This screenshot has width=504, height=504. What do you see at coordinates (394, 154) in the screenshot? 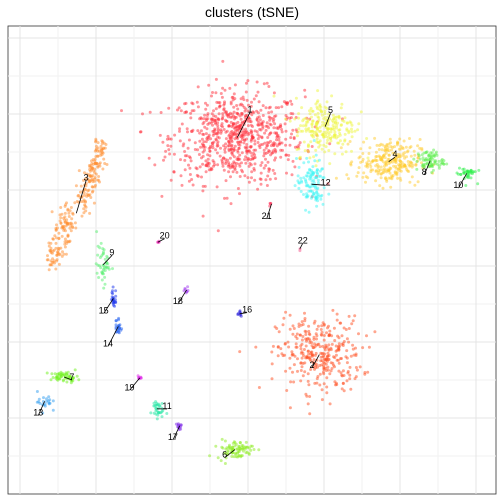
I see `cluster-4-label: 4` at bounding box center [394, 154].